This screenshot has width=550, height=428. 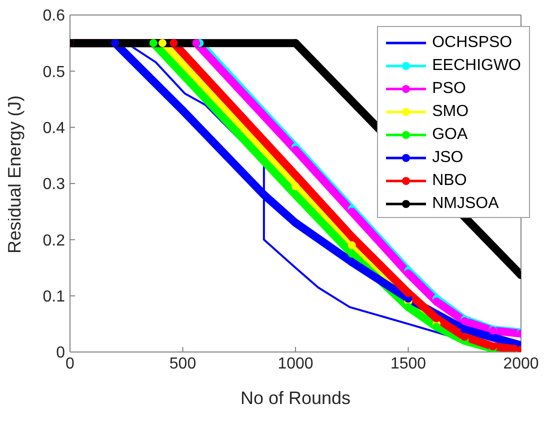 What do you see at coordinates (54, 241) in the screenshot?
I see `y-tick-label: 0.2` at bounding box center [54, 241].